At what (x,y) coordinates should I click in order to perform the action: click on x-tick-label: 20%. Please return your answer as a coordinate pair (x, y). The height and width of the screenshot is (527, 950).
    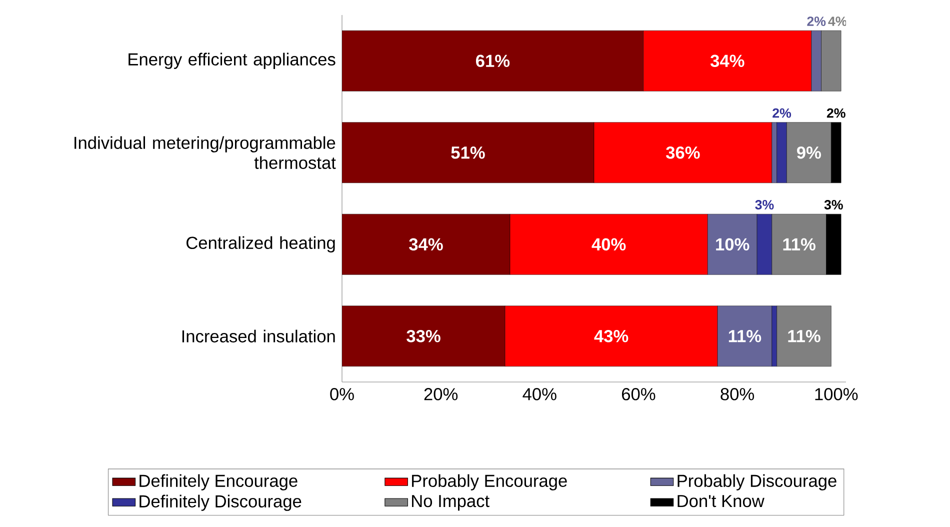
    Looking at the image, I should click on (441, 394).